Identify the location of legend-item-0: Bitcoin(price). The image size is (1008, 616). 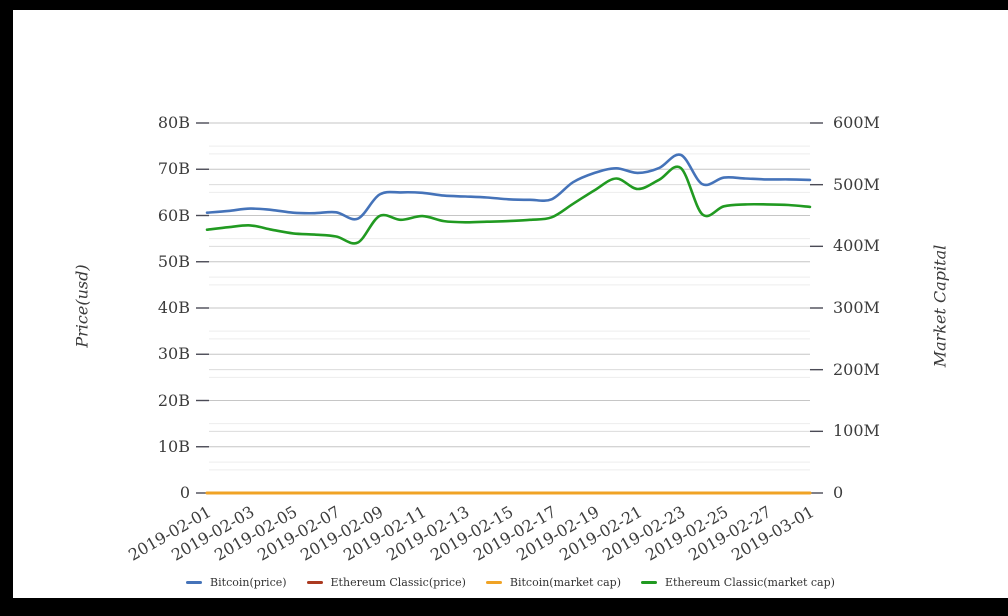
(236, 582).